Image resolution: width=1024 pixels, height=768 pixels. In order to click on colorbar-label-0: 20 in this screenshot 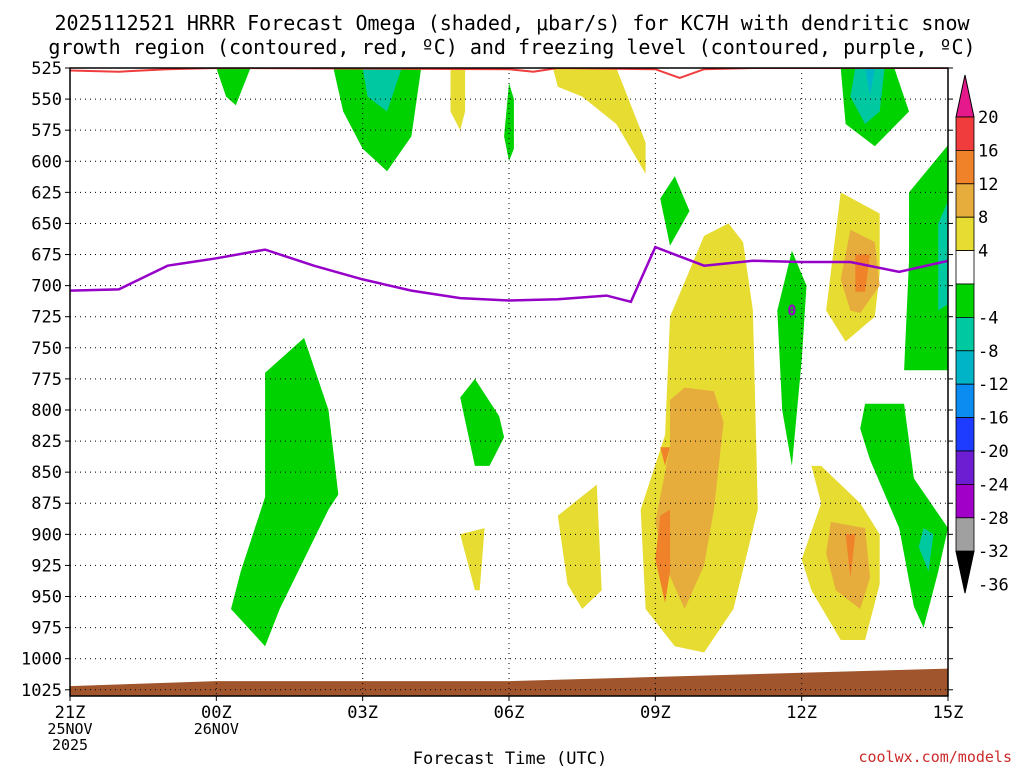, I will do `click(988, 118)`.